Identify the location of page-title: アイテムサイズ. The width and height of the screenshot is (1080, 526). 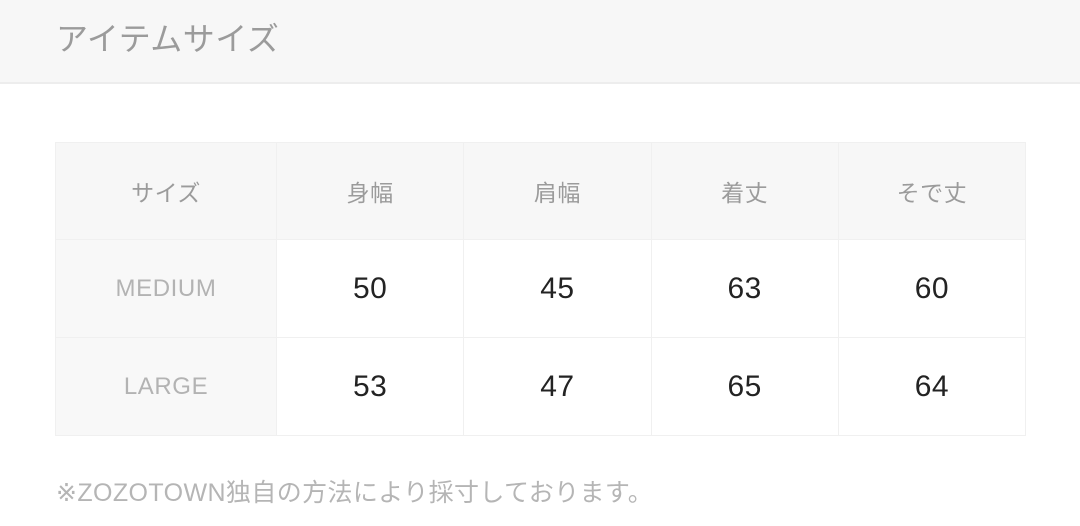
(168, 39).